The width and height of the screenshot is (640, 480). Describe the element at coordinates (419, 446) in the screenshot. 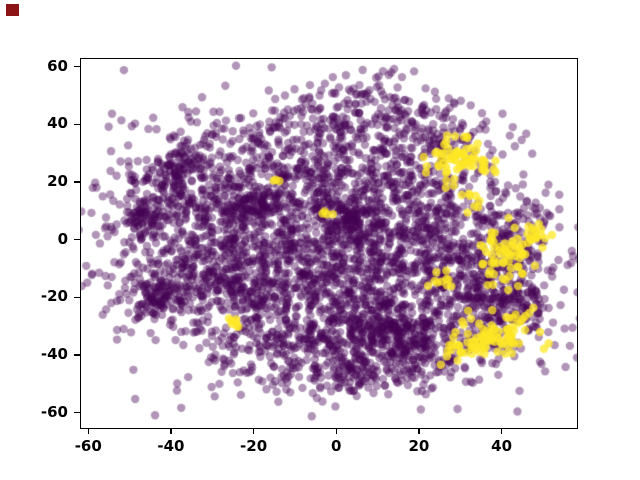

I see `x-tick-label: 20` at that location.